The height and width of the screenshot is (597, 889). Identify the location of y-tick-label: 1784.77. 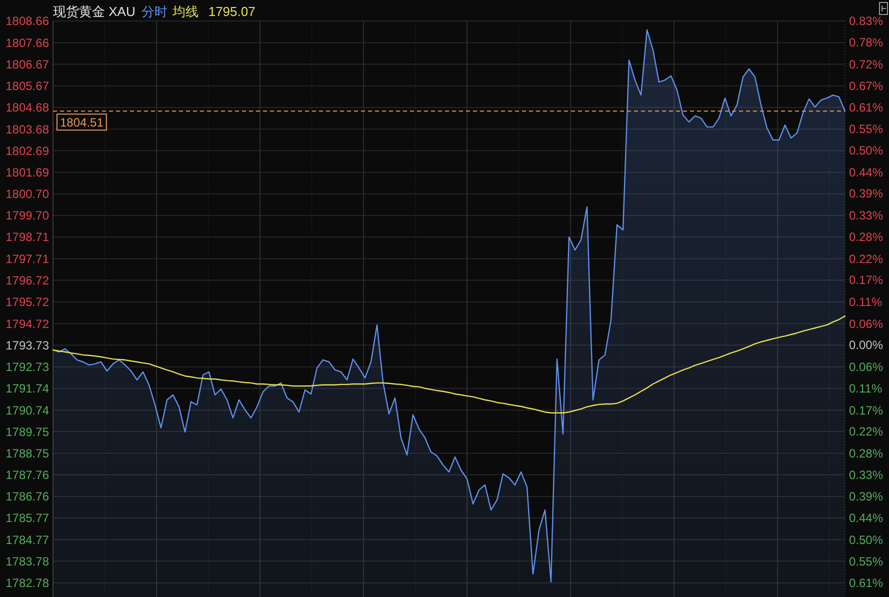
(28, 539).